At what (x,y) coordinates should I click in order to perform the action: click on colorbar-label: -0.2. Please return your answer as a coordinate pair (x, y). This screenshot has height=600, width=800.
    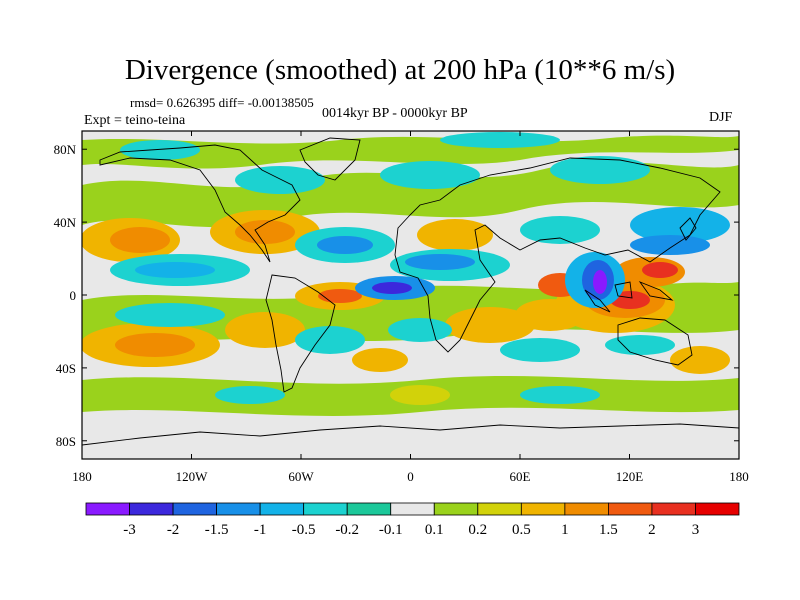
    Looking at the image, I should click on (347, 530).